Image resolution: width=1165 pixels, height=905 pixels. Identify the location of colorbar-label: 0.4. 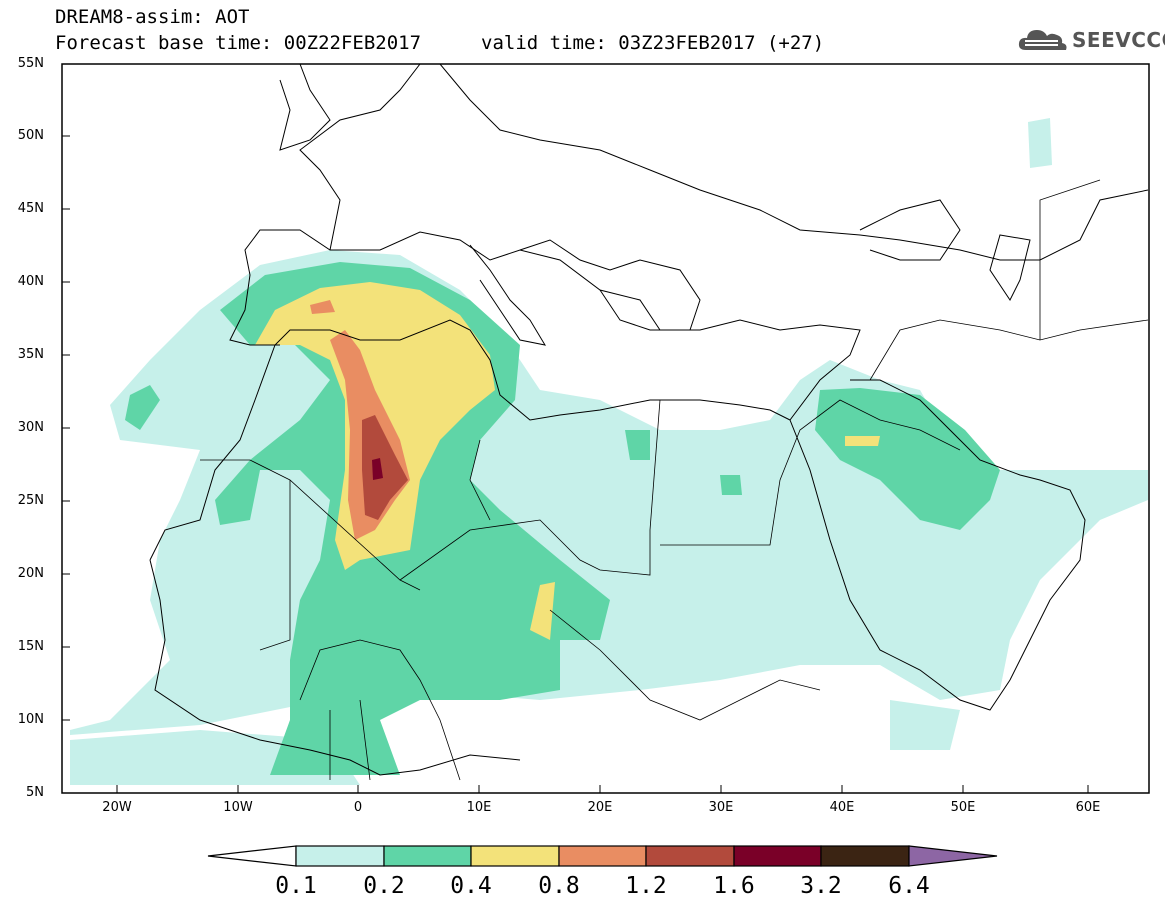
(471, 886).